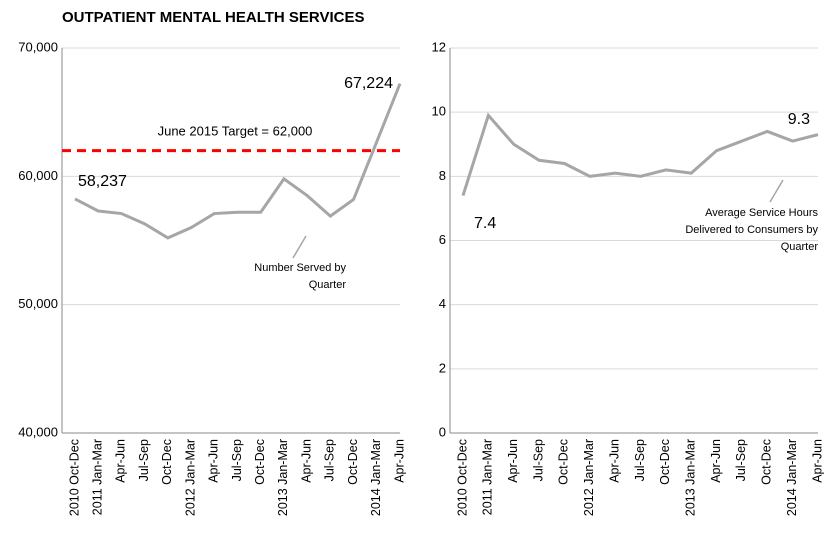  What do you see at coordinates (300, 268) in the screenshot?
I see `annotation: Number Served by` at bounding box center [300, 268].